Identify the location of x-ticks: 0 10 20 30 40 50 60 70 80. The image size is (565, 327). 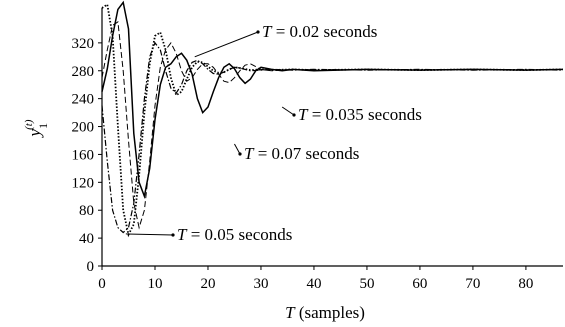
(315, 279).